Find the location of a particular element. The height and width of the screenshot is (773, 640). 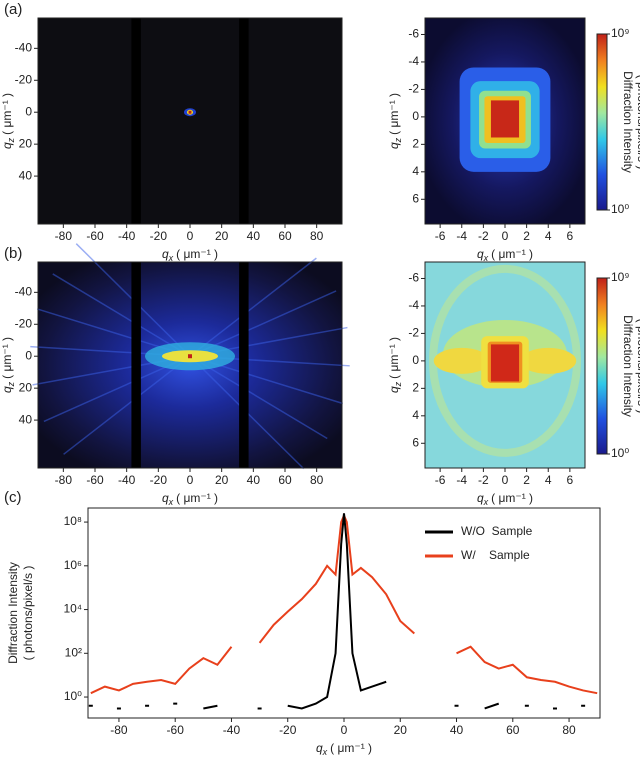

x-tick-label: -2 is located at coordinates (483, 236).